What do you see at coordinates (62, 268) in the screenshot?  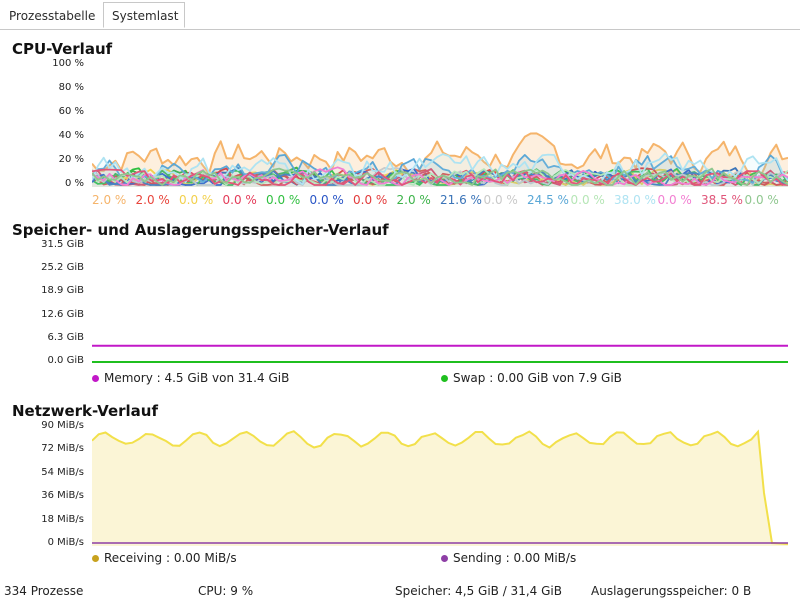 I see `memory-y-tick: 25.2 GiB` at bounding box center [62, 268].